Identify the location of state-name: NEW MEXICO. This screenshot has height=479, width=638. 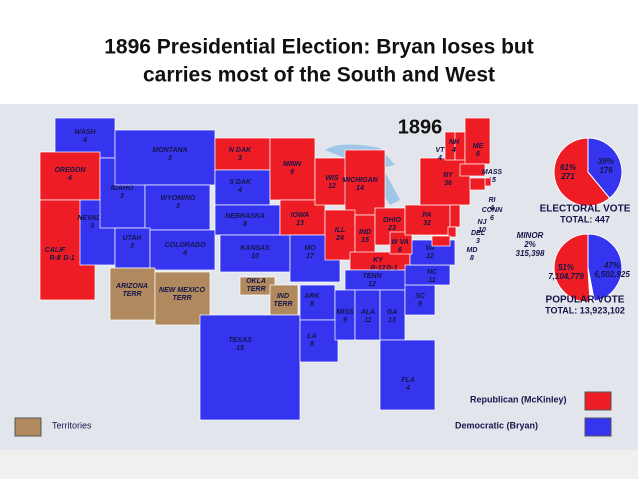
(182, 290).